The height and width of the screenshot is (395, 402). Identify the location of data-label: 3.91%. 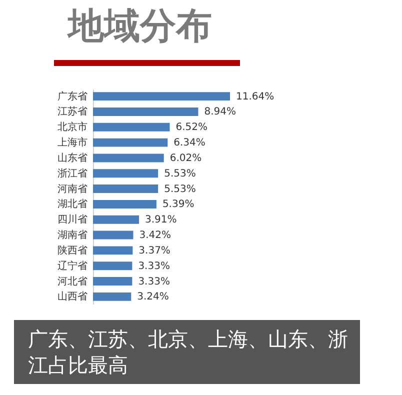
(161, 220).